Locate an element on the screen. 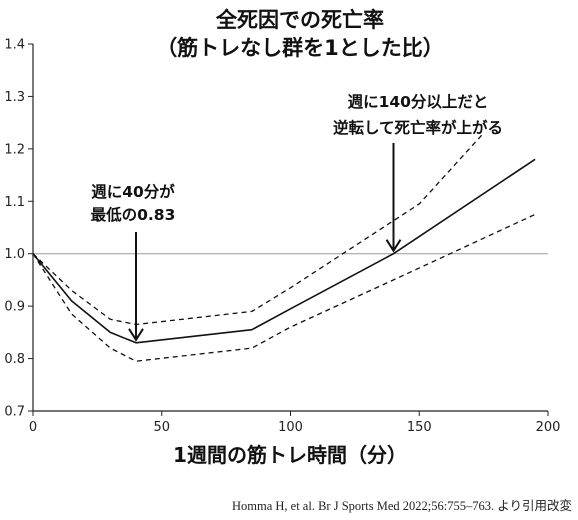 The image size is (578, 520). y-tick-label: 1.3 is located at coordinates (14, 97).